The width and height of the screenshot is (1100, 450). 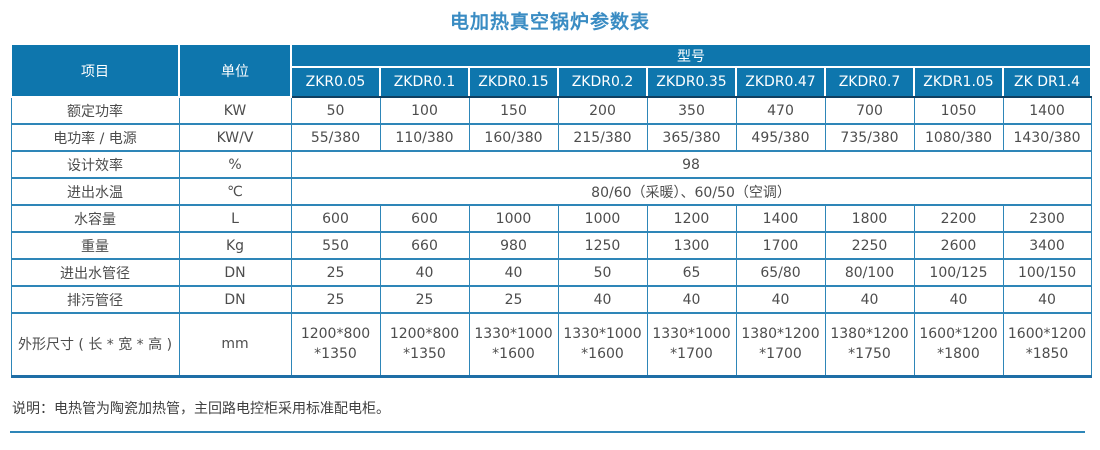 I want to click on cell-merged-value: 98, so click(x=691, y=165).